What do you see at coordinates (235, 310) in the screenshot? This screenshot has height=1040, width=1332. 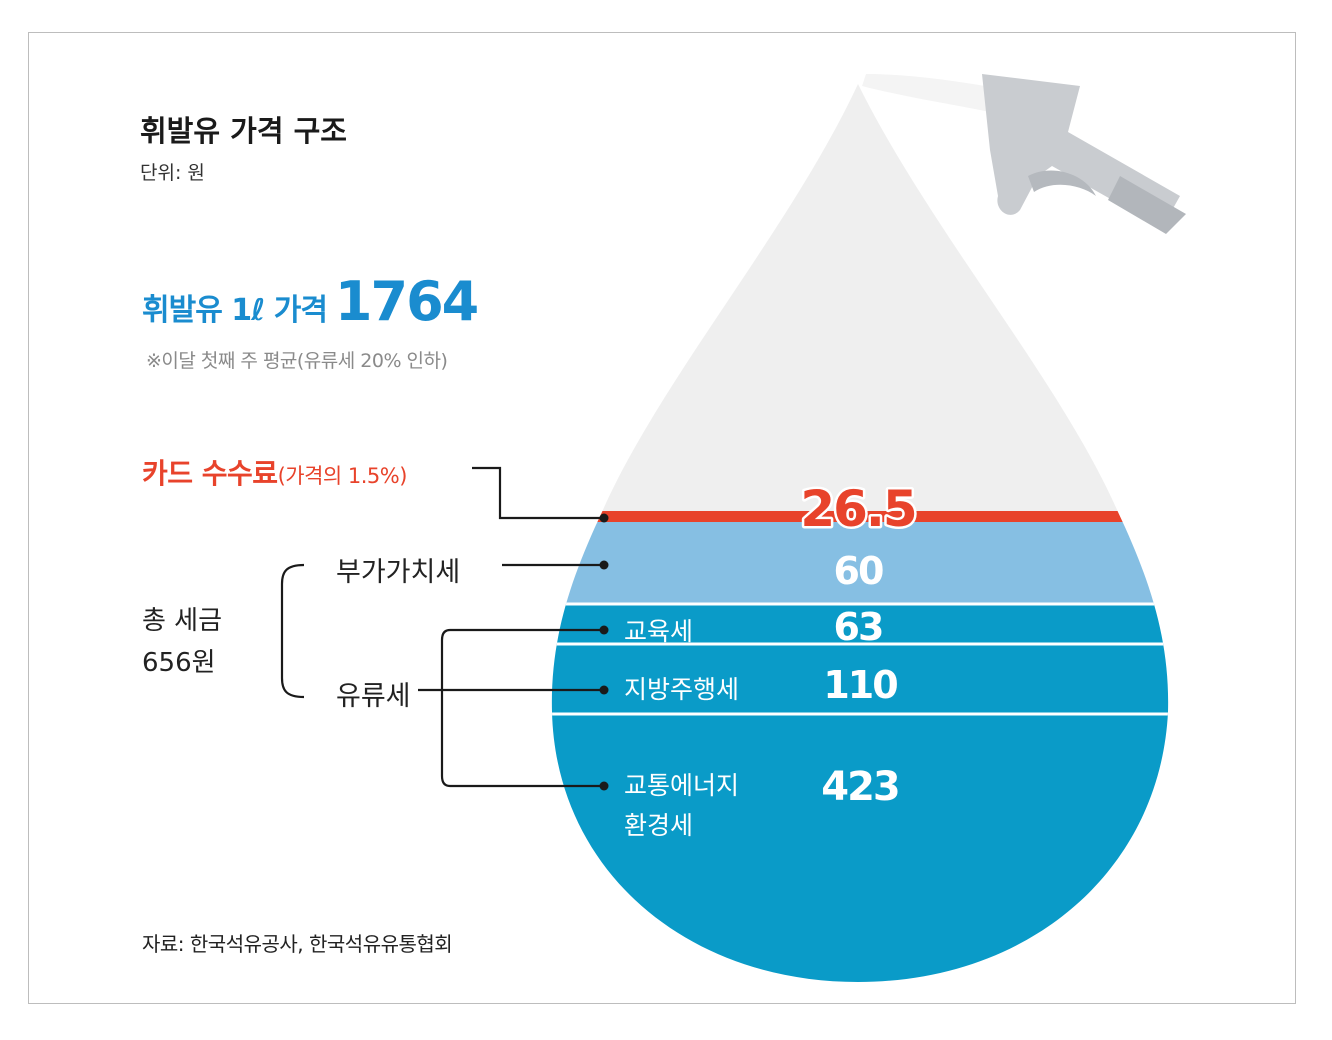 I see `headline-label: 휘발유 1ℓ 가격` at bounding box center [235, 310].